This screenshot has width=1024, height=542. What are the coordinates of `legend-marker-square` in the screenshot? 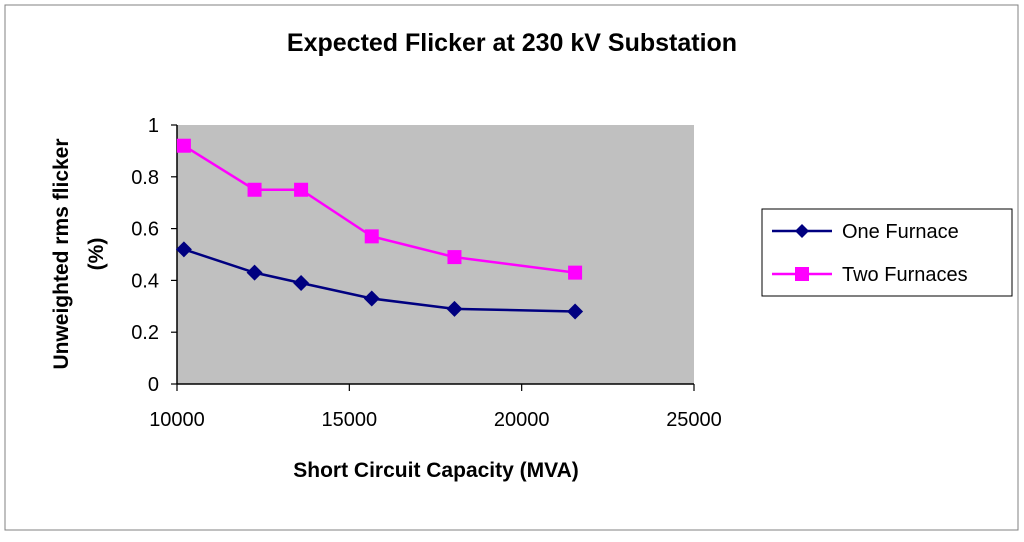 It's located at (802, 274).